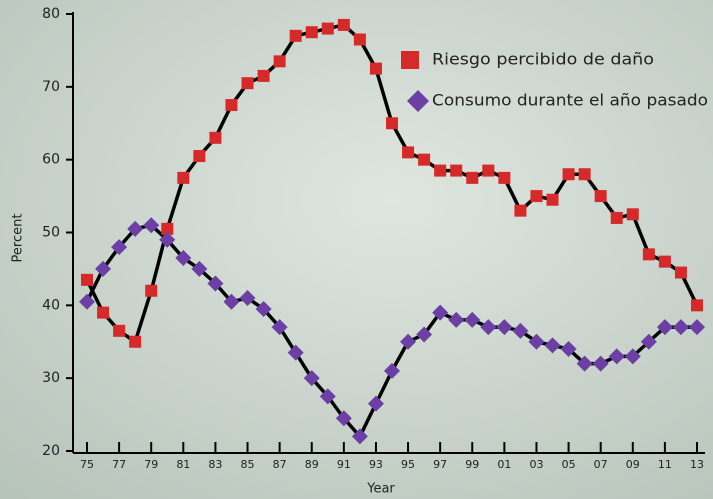  Describe the element at coordinates (18, 238) in the screenshot. I see `y-axis-label: Percent` at that location.